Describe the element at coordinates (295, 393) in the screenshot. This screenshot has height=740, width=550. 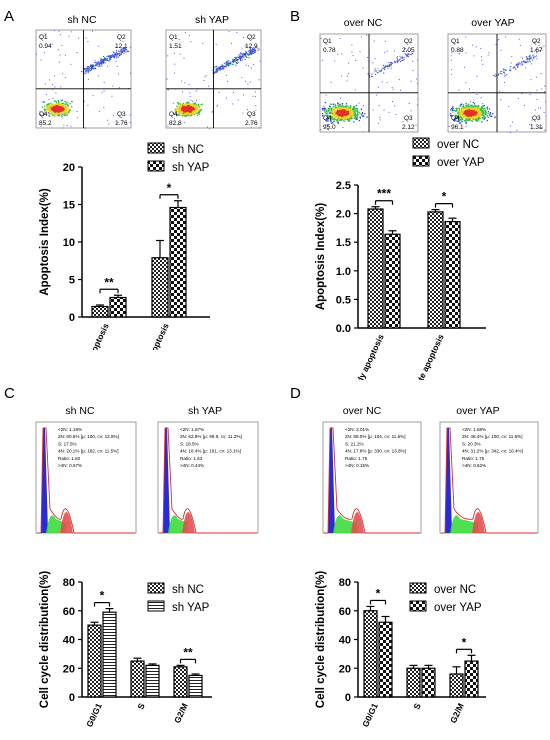
I see `panel-letter-d: D` at that location.